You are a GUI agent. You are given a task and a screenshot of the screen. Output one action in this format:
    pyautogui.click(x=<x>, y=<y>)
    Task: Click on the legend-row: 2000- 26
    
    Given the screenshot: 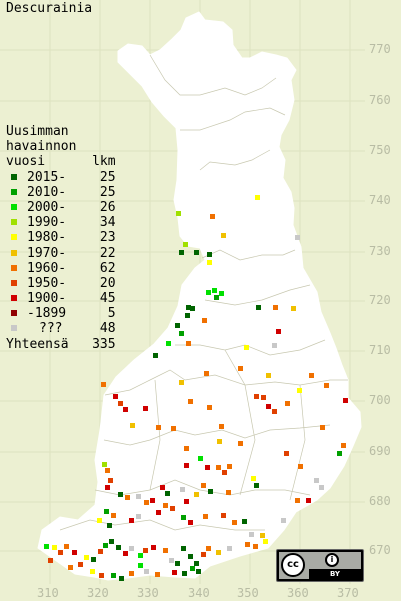 What is the action you would take?
    pyautogui.click(x=61, y=207)
    